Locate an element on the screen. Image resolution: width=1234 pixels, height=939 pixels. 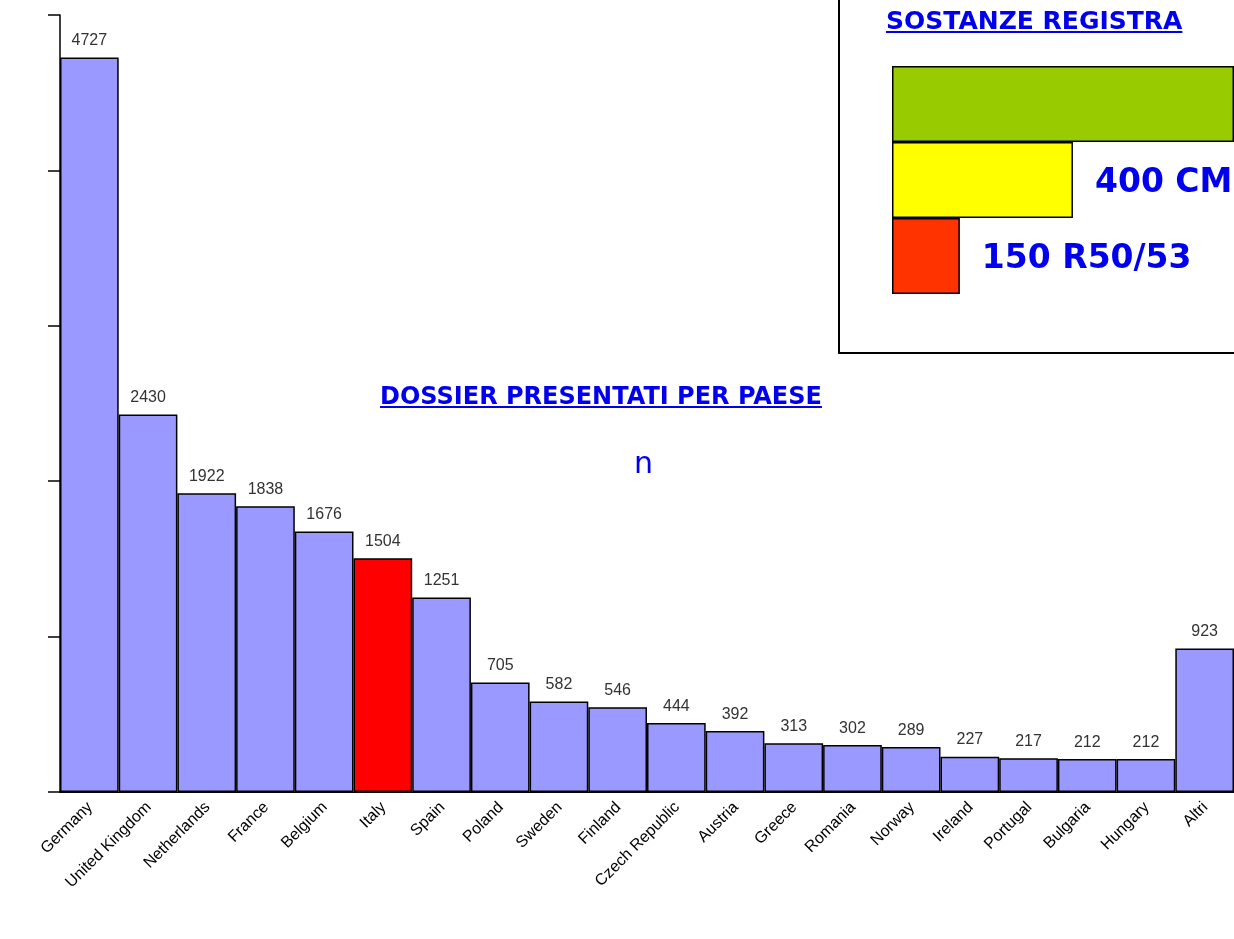
data-label: 392 is located at coordinates (735, 713).